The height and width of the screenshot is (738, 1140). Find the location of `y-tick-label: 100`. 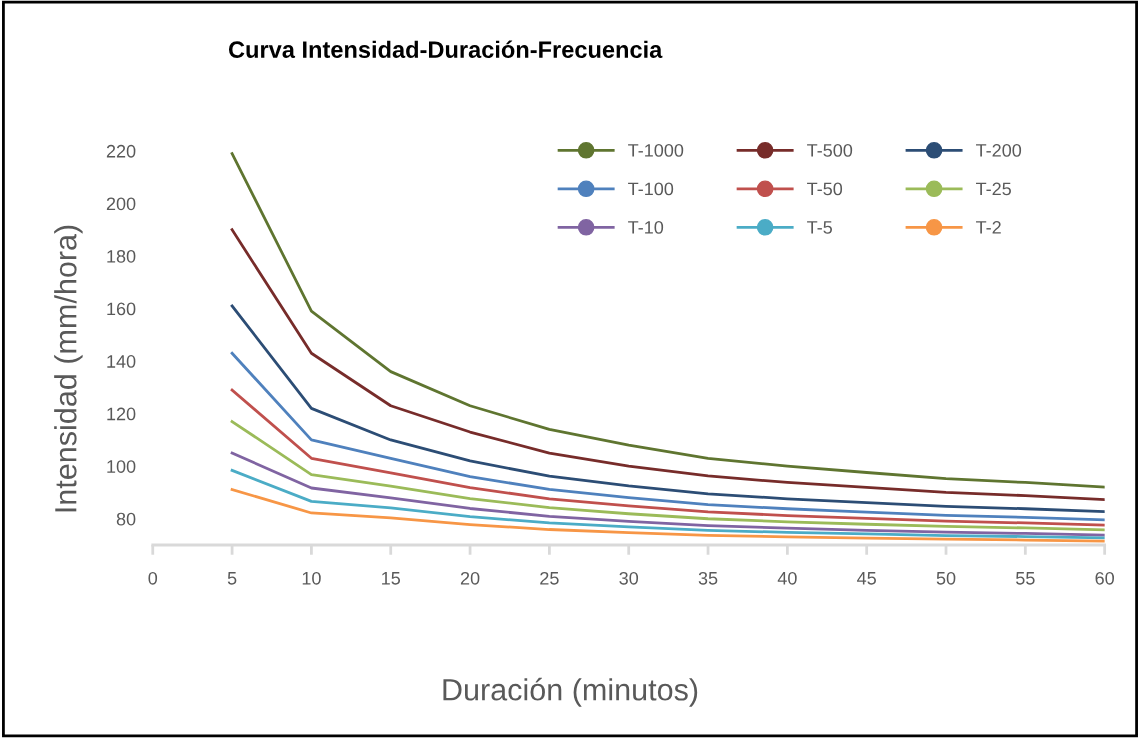

y-tick-label: 100 is located at coordinates (121, 466).